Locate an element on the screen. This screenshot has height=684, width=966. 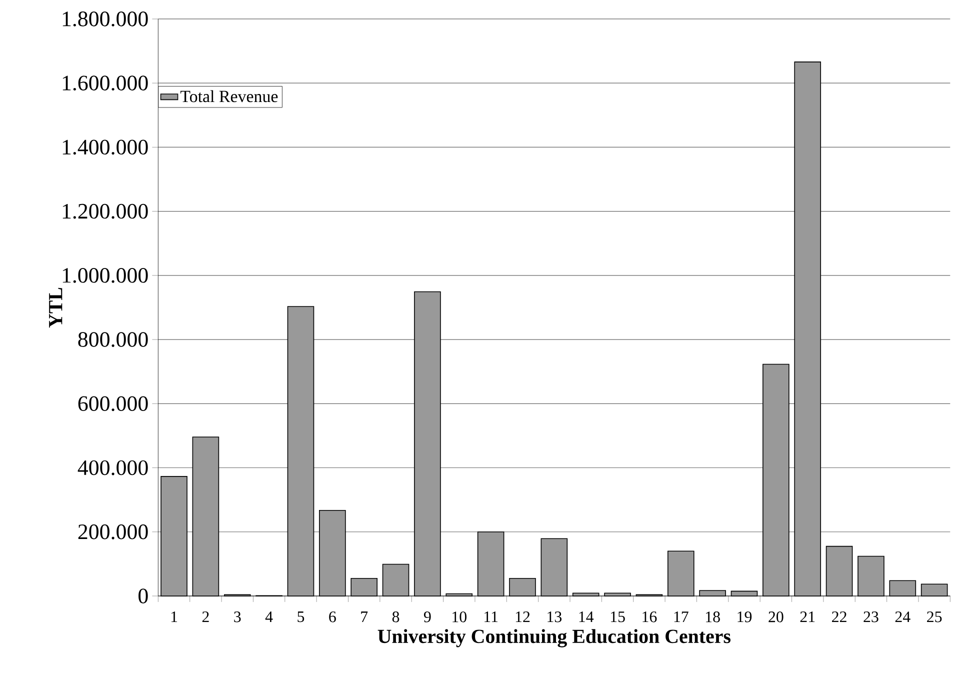
x-tick-label: 17 is located at coordinates (681, 617).